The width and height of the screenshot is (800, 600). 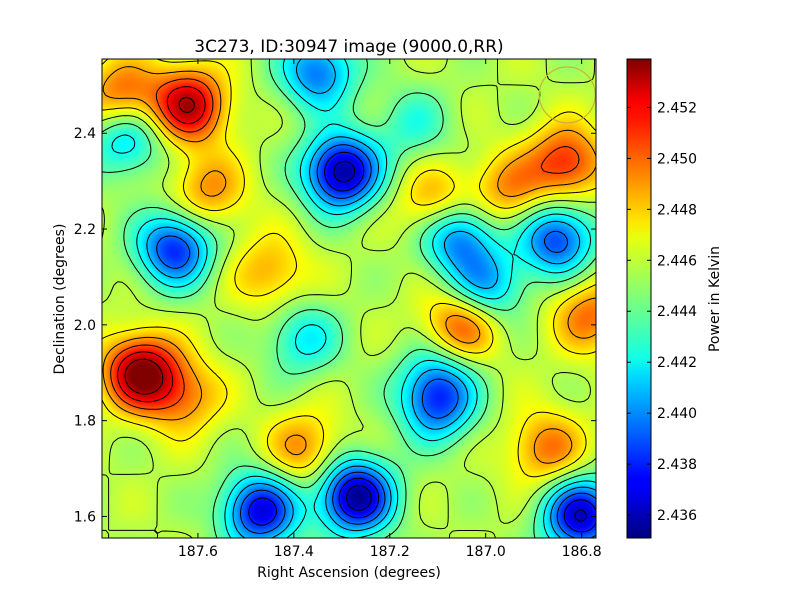 I want to click on y-tick-label: 2.4, so click(x=85, y=134).